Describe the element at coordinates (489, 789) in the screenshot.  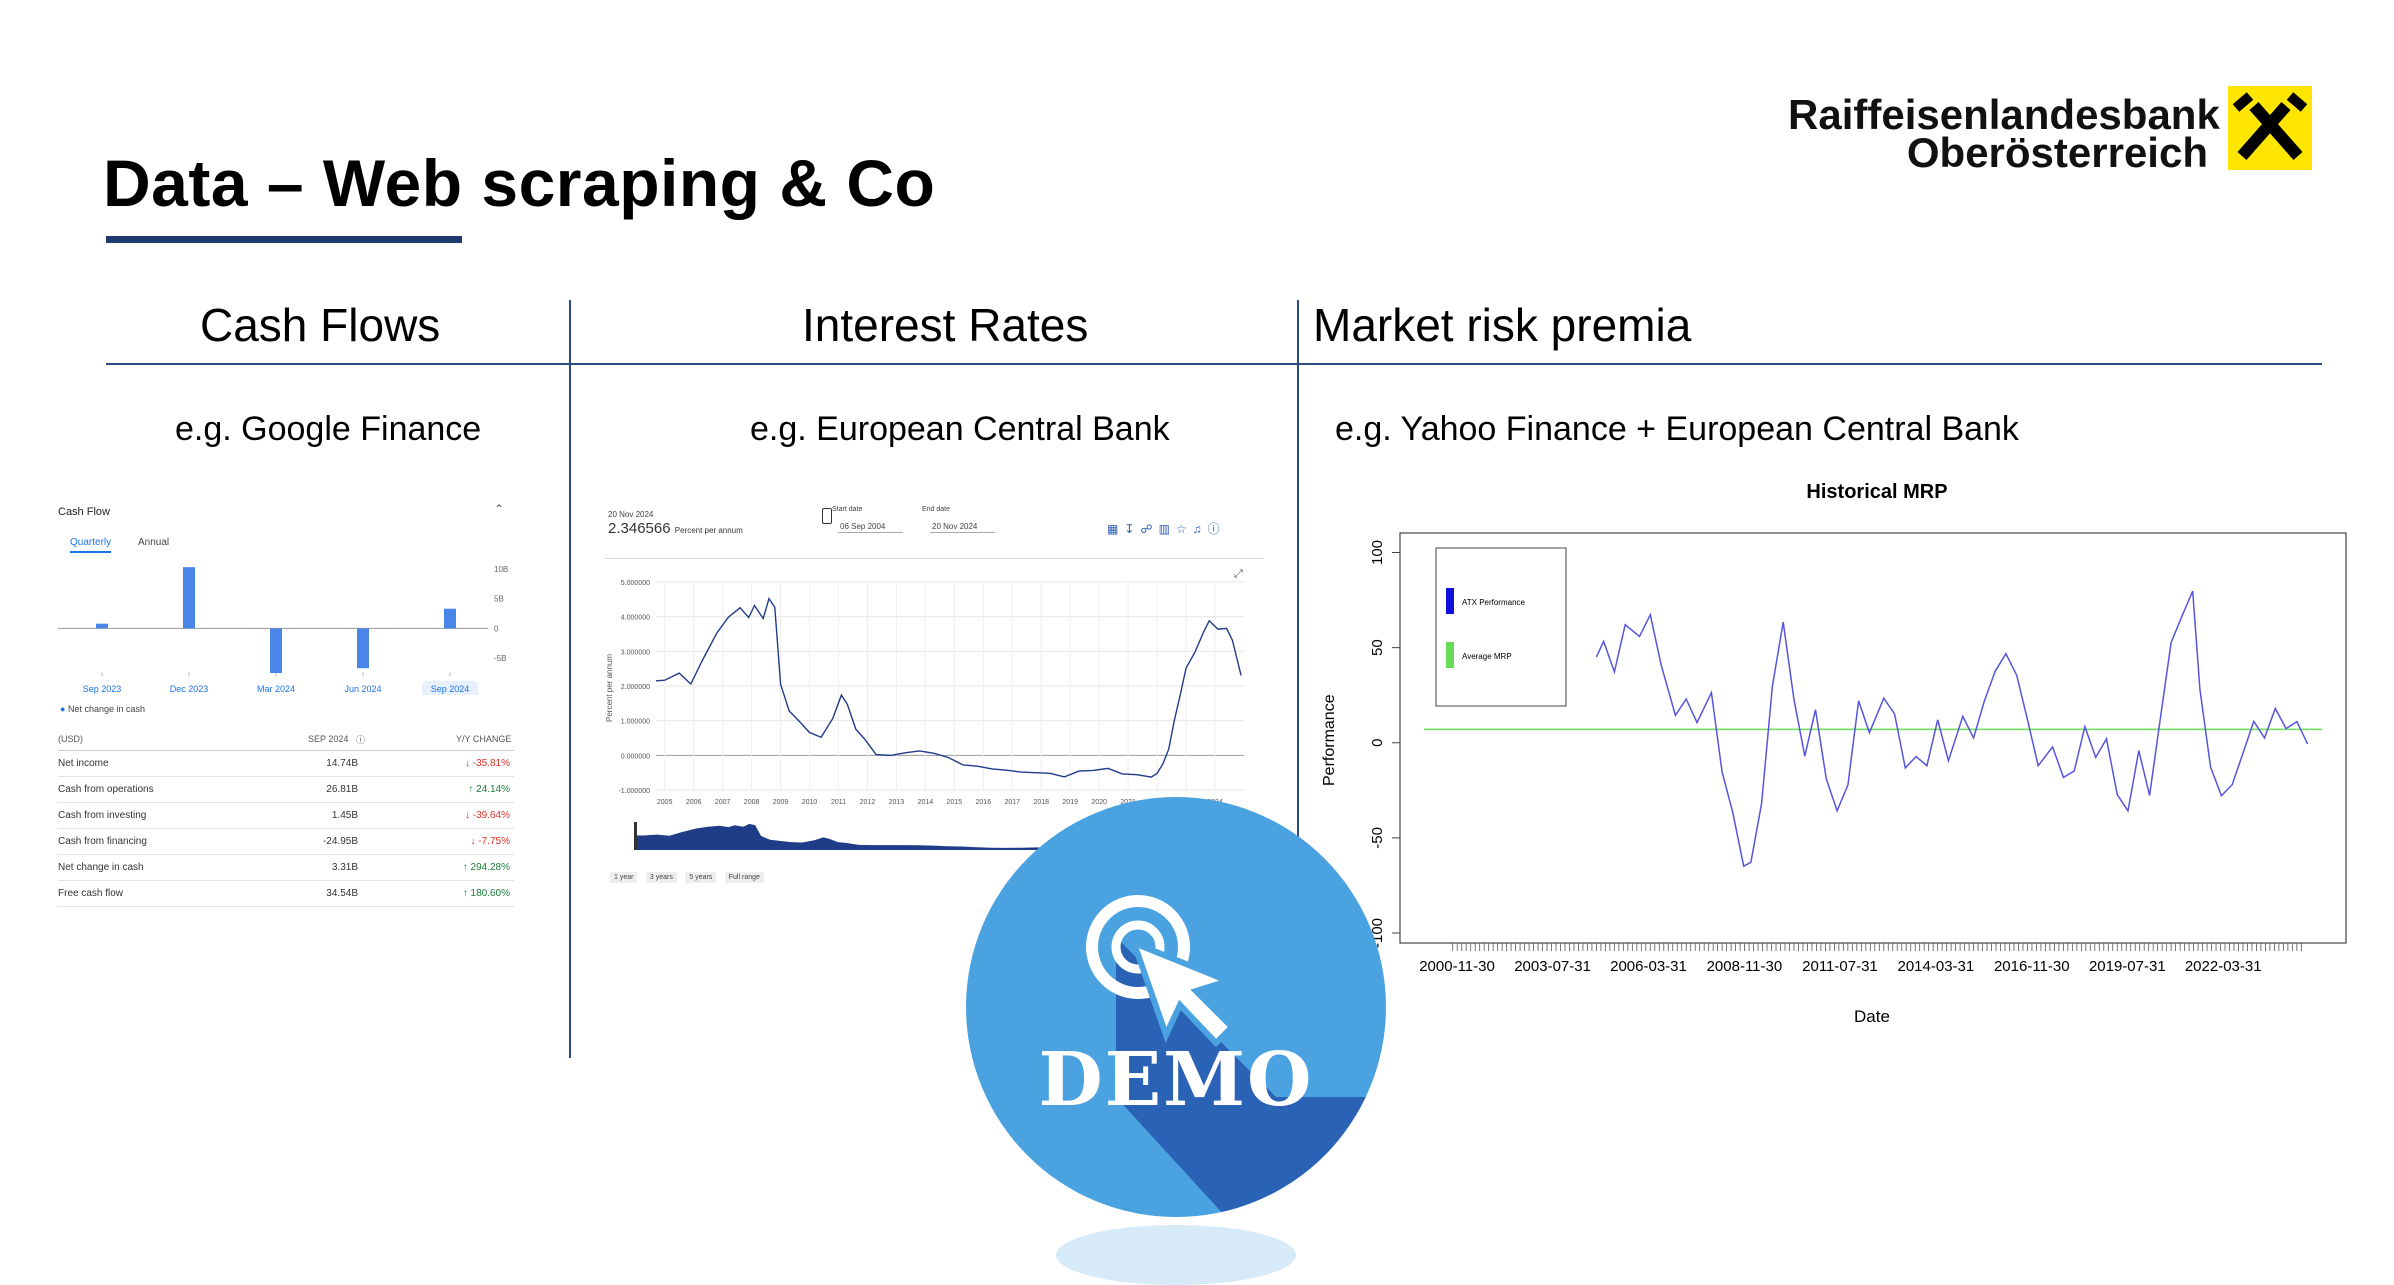
I see `row-change: ↑ 24.14%` at that location.